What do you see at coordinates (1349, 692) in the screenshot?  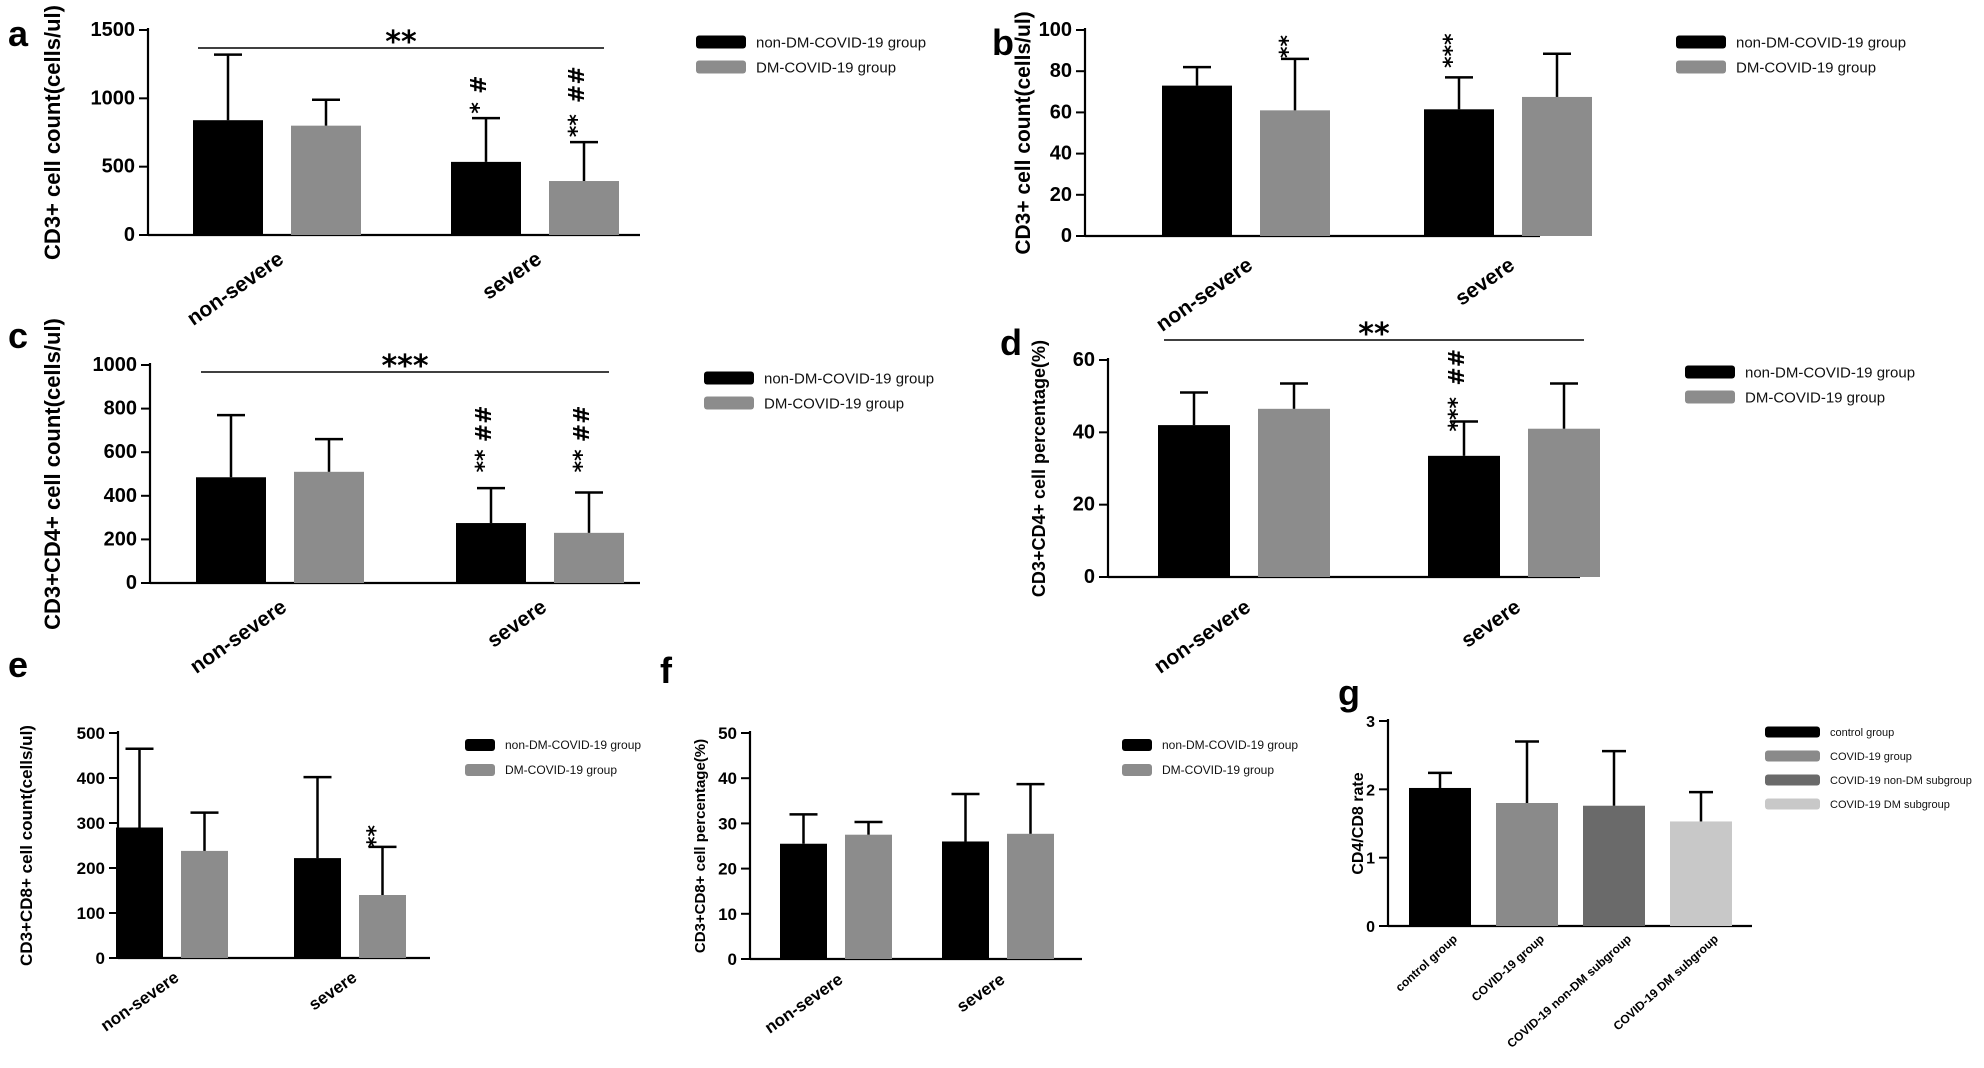 I see `panel-letter: g` at bounding box center [1349, 692].